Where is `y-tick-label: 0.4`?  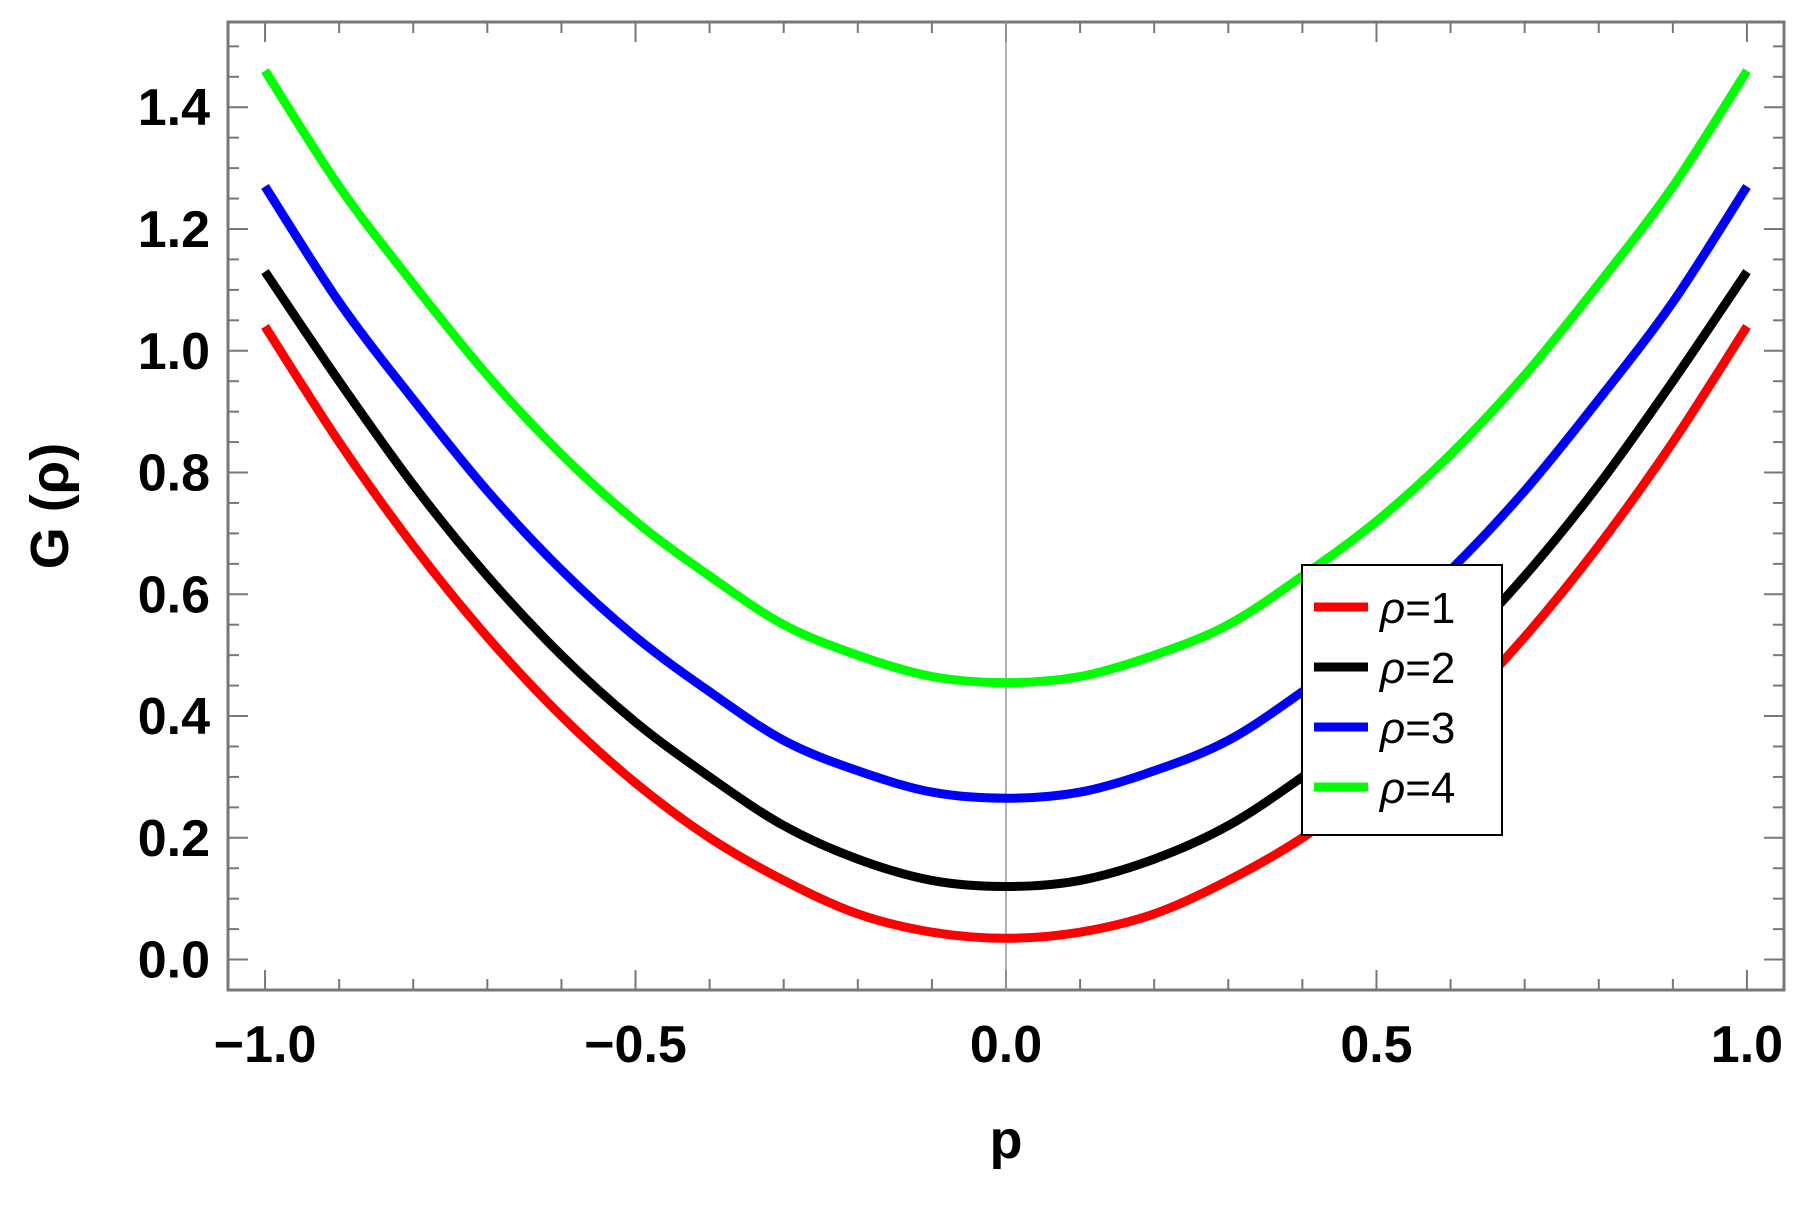
y-tick-label: 0.4 is located at coordinates (174, 717).